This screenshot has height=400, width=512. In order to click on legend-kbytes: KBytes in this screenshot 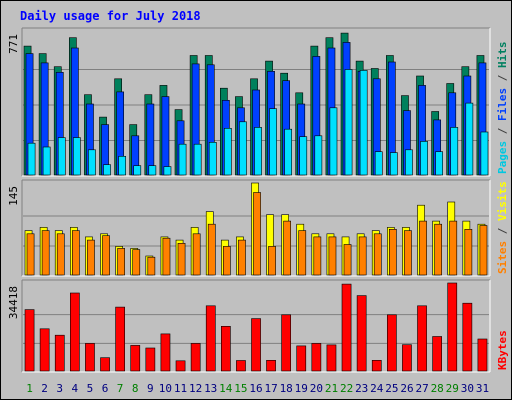, I will do `click(502, 350)`.